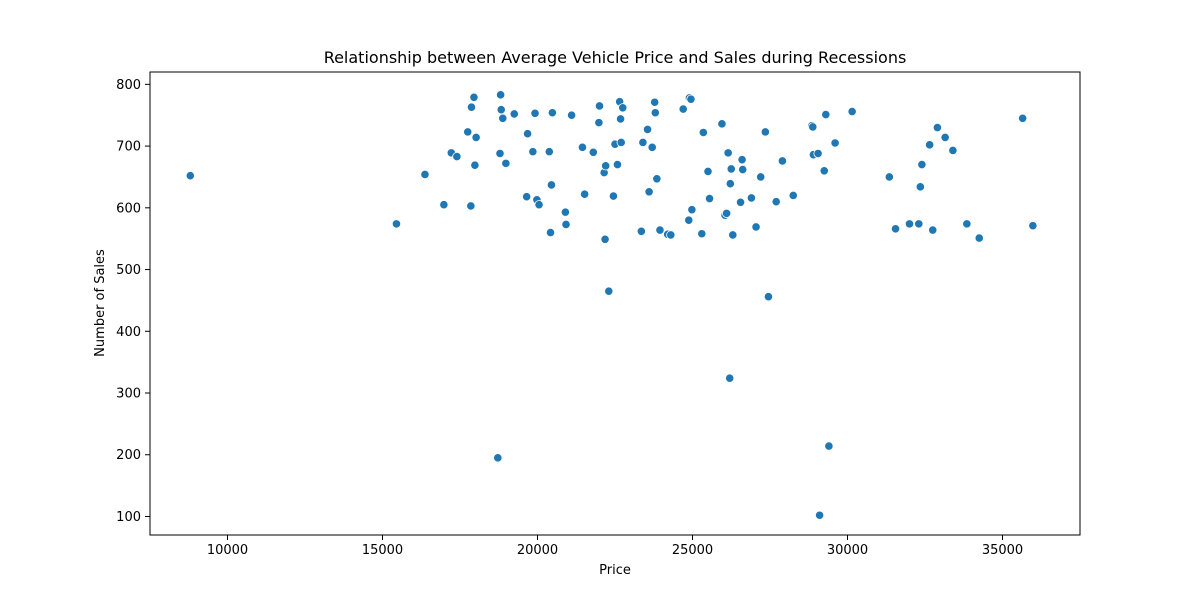  I want to click on x-tick-label: 20000, so click(537, 550).